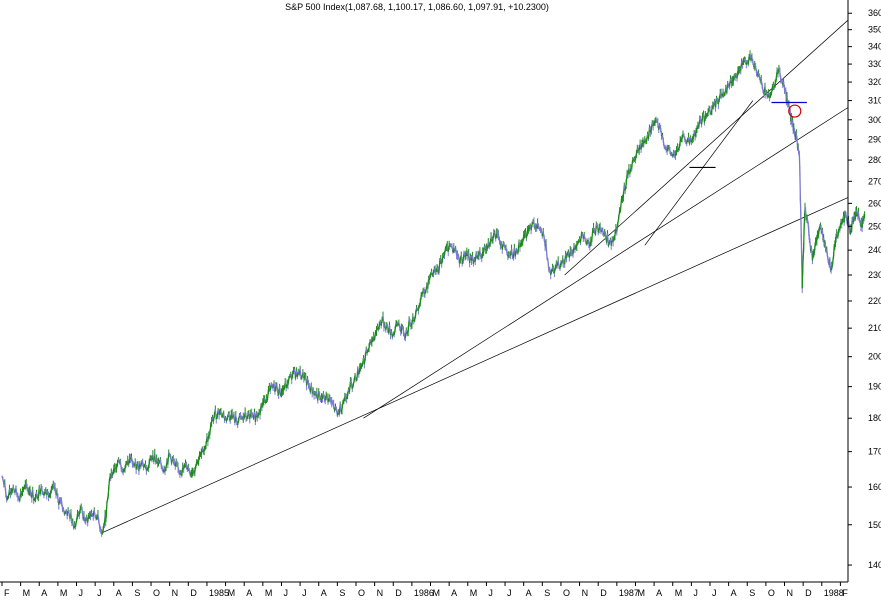 This screenshot has height=601, width=881. I want to click on y-tick-label: 280, so click(874, 160).